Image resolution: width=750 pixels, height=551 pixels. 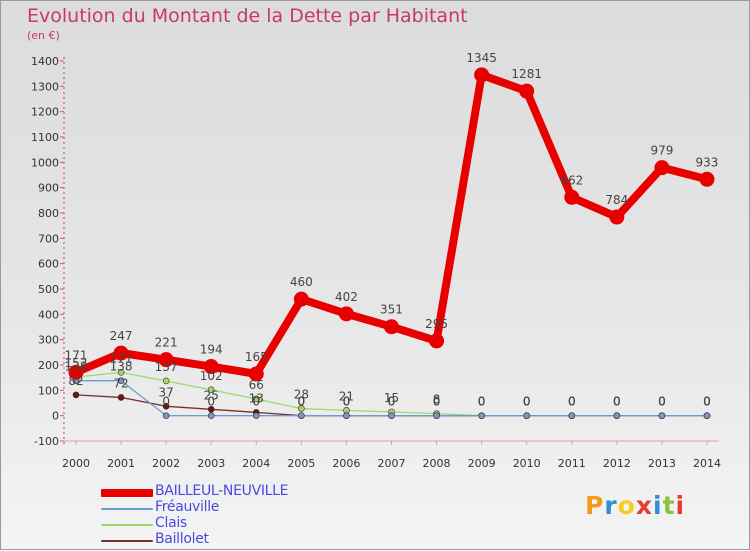 What do you see at coordinates (616, 200) in the screenshot?
I see `data-label: 784` at bounding box center [616, 200].